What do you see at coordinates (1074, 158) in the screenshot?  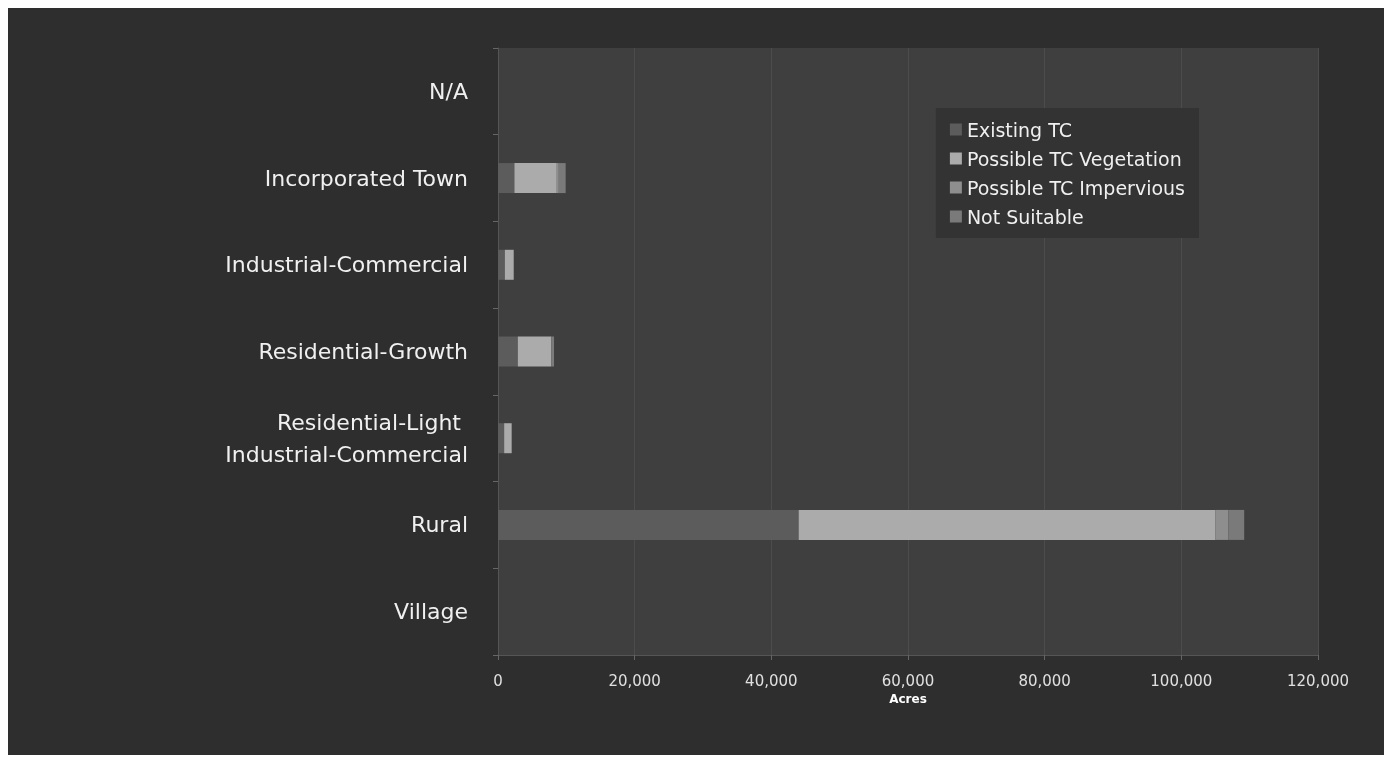 I see `legend-label: Possible TC Vegetation` at bounding box center [1074, 158].